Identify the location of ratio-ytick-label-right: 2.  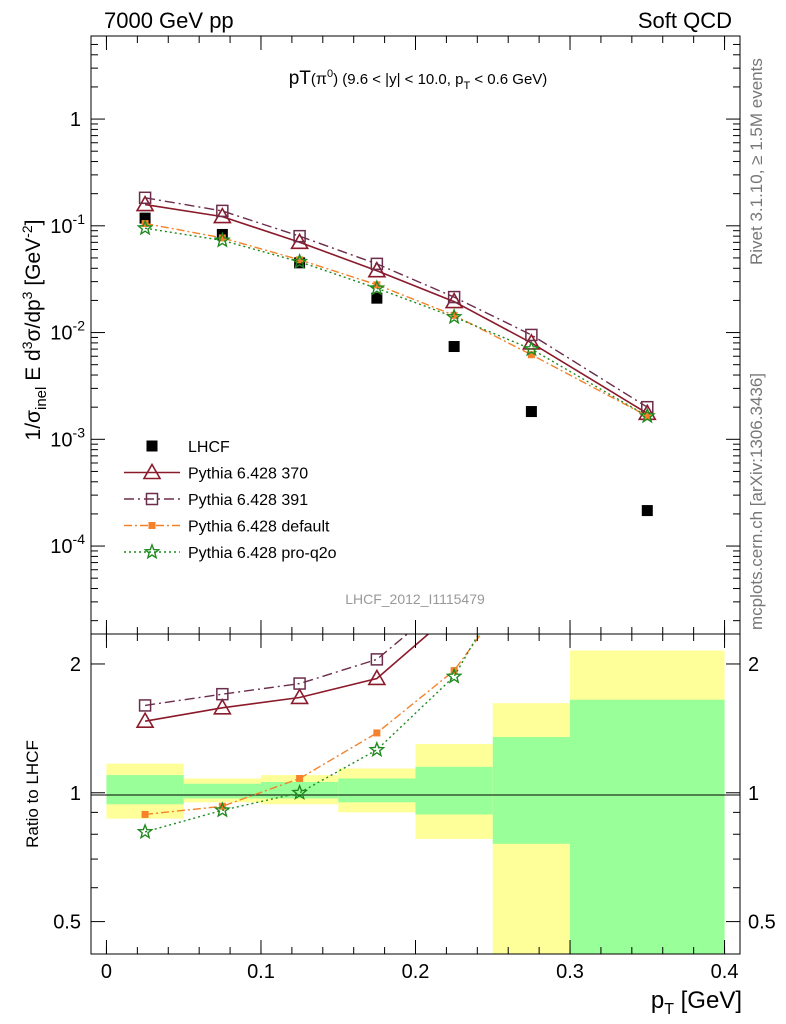
(753, 665).